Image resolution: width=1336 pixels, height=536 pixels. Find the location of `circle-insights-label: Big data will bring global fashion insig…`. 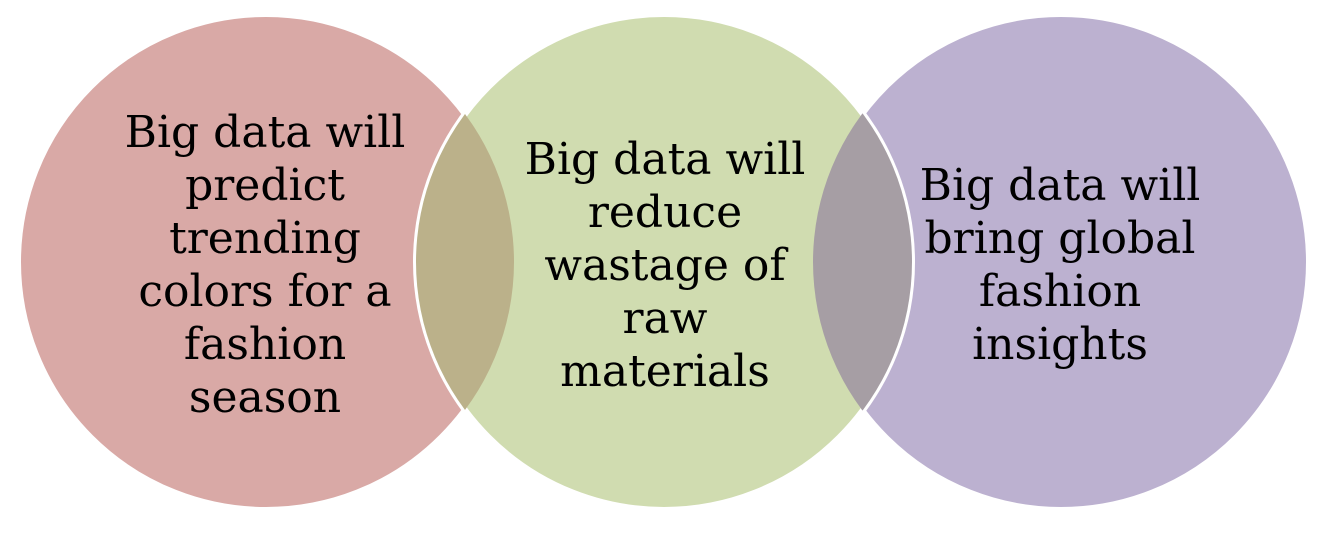

circle-insights-label: Big data will bring global fashion insig… is located at coordinates (1060, 265).